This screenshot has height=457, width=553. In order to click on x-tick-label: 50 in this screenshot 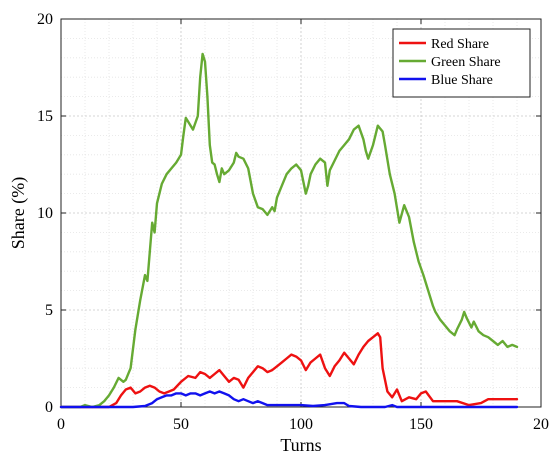, I will do `click(181, 424)`.